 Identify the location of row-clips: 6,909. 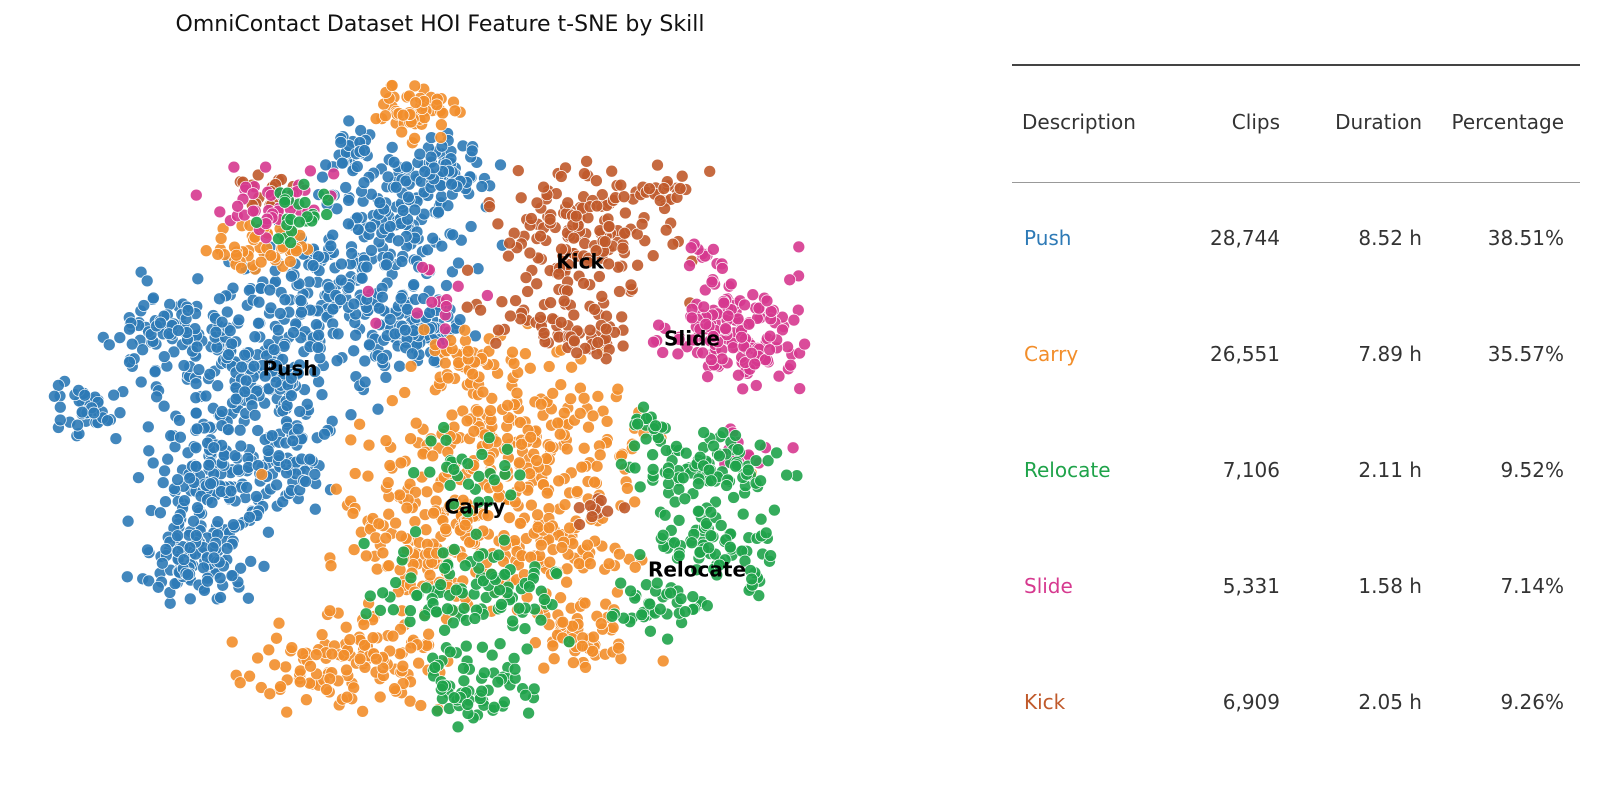
(1251, 702).